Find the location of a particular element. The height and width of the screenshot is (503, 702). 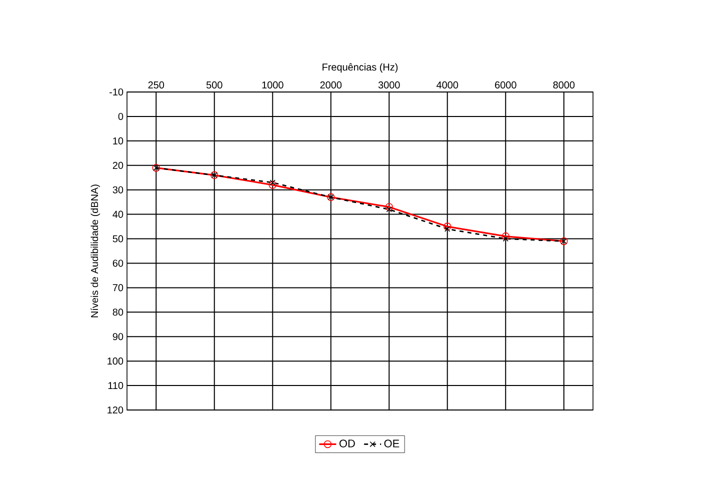

y-tick-label: 0 is located at coordinates (121, 116).